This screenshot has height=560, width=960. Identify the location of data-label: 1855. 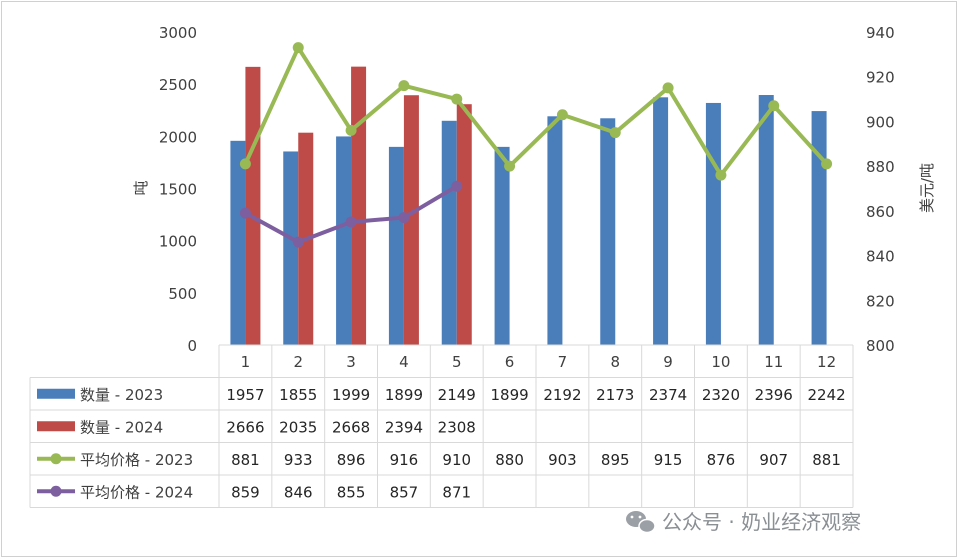
(298, 395).